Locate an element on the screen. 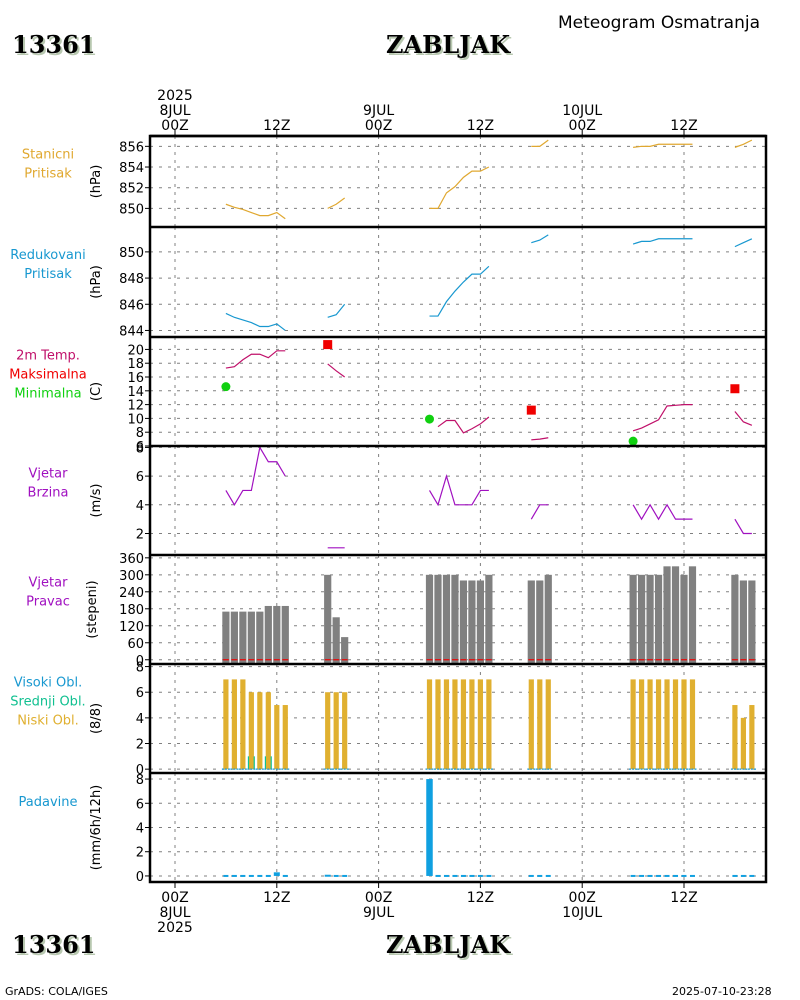  panel-label: Minimalna is located at coordinates (47, 394).